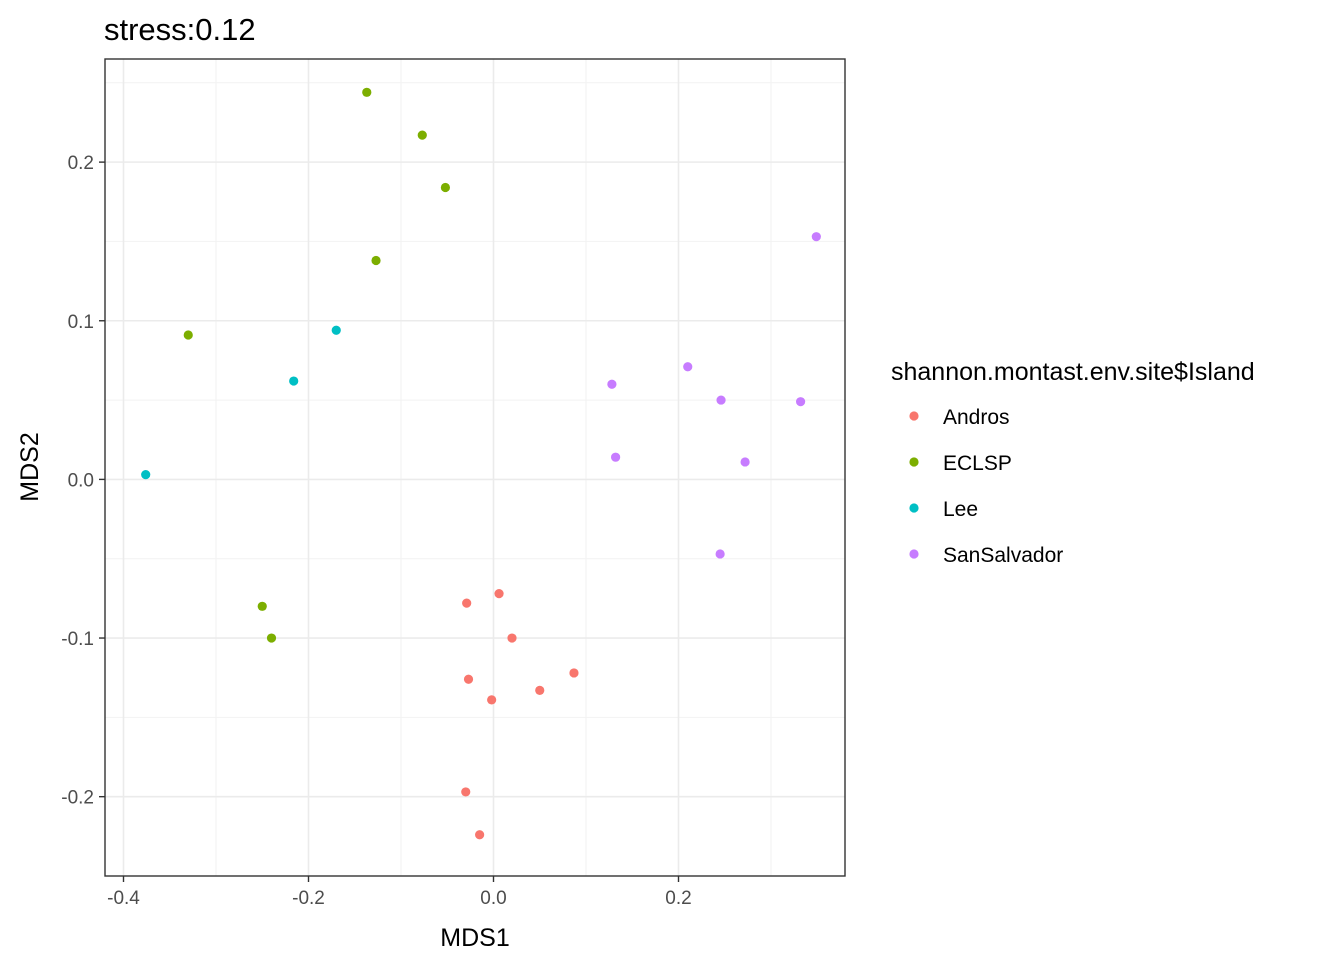 The width and height of the screenshot is (1344, 960). Describe the element at coordinates (914, 416) in the screenshot. I see `legend-key-andros` at that location.